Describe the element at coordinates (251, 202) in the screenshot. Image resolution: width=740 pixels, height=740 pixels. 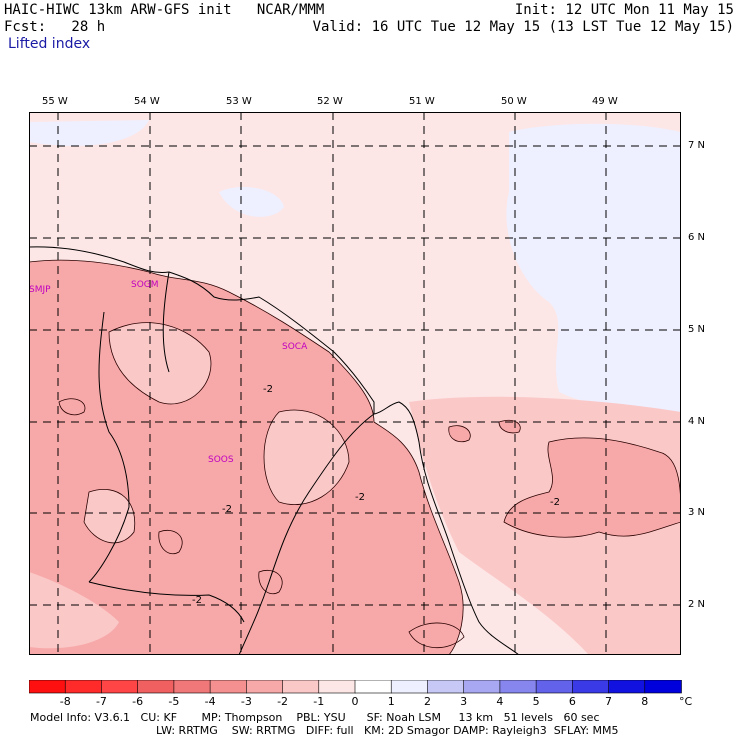
I see `positive-region-small` at that location.